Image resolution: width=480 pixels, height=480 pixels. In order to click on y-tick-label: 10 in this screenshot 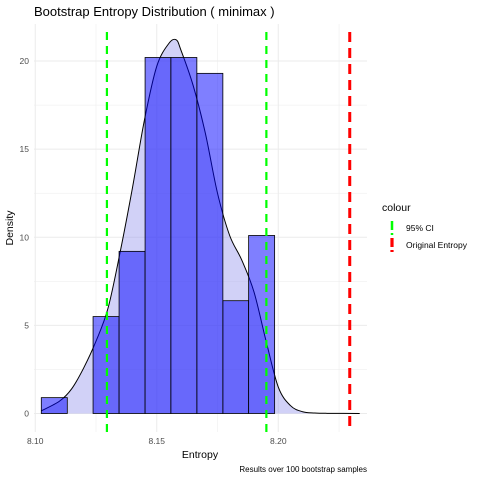, I will do `click(25, 237)`.